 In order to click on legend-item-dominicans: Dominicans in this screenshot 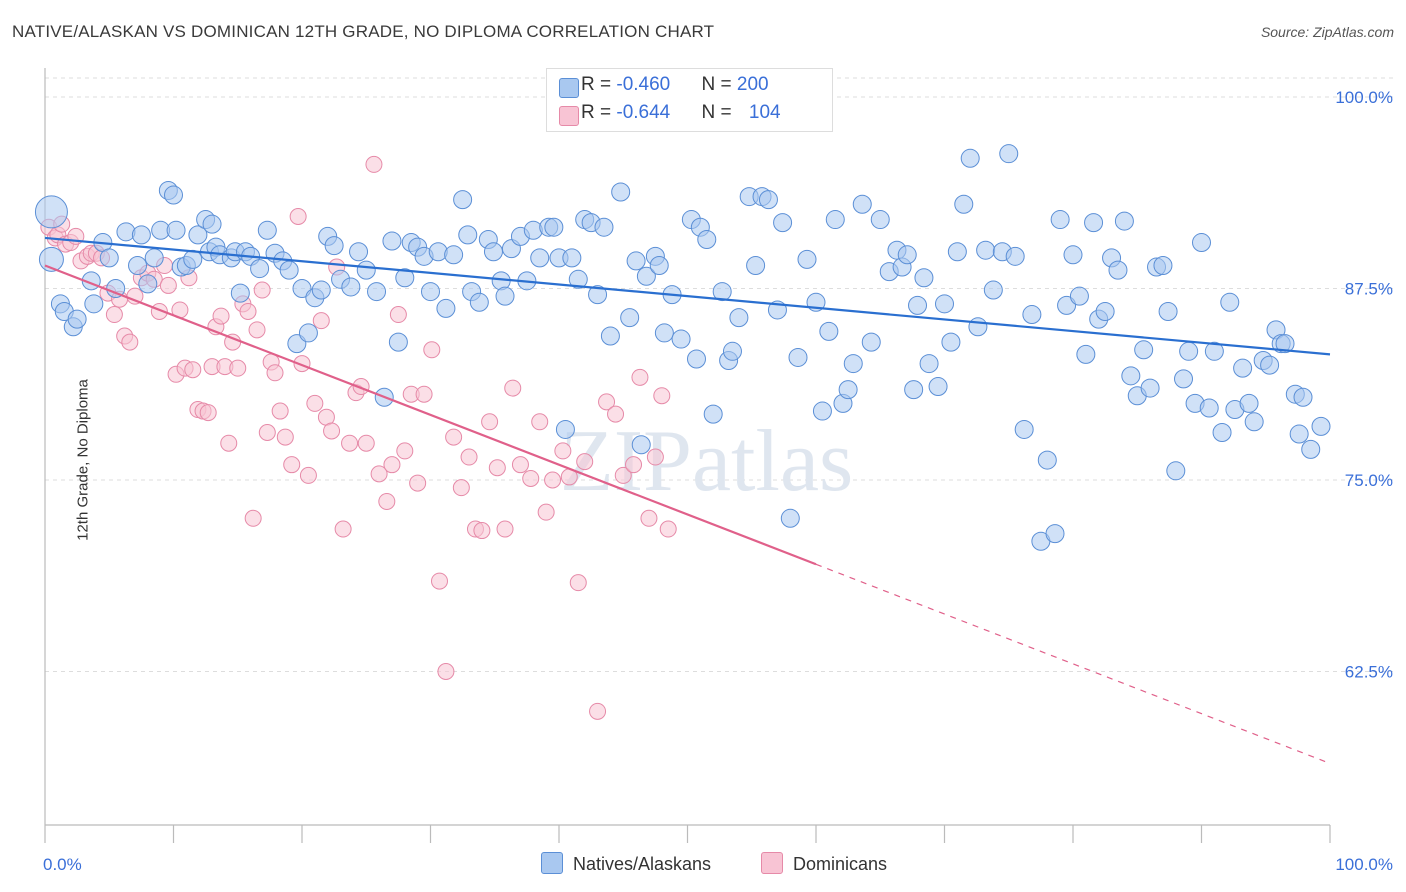, I will do `click(824, 863)`.